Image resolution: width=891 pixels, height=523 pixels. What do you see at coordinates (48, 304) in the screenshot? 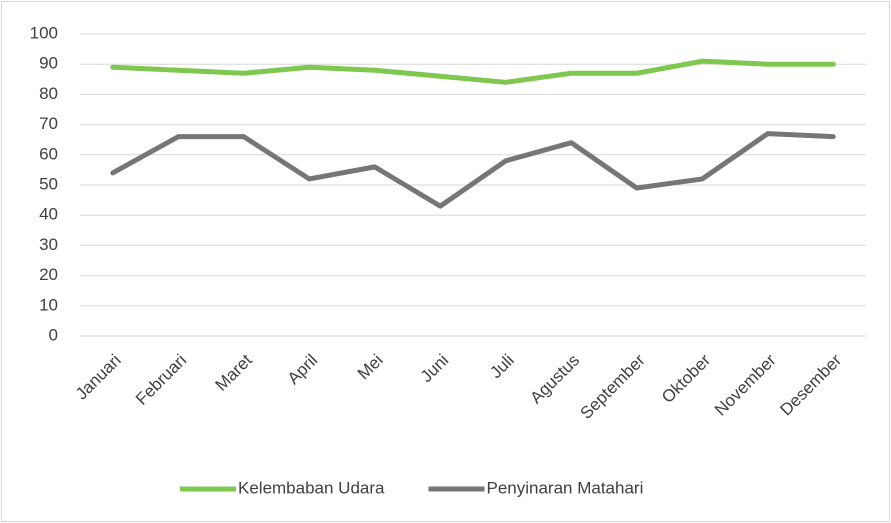
I see `y-tick-label: 10` at bounding box center [48, 304].